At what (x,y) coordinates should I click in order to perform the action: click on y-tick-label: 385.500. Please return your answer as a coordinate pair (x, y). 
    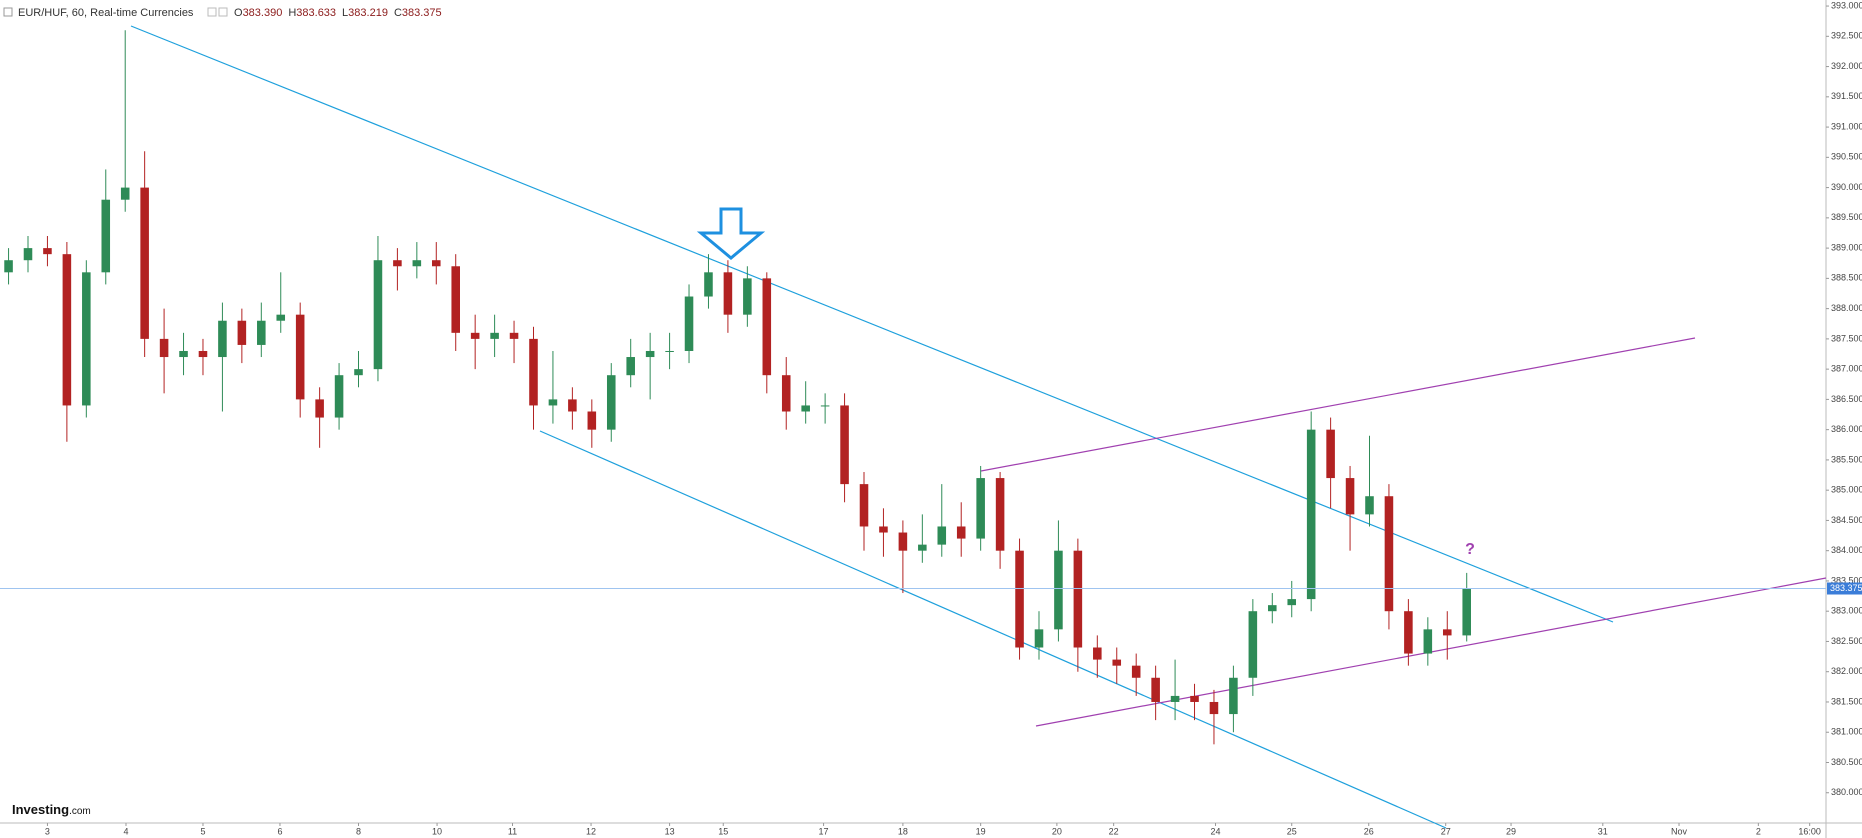
    Looking at the image, I should click on (1846, 459).